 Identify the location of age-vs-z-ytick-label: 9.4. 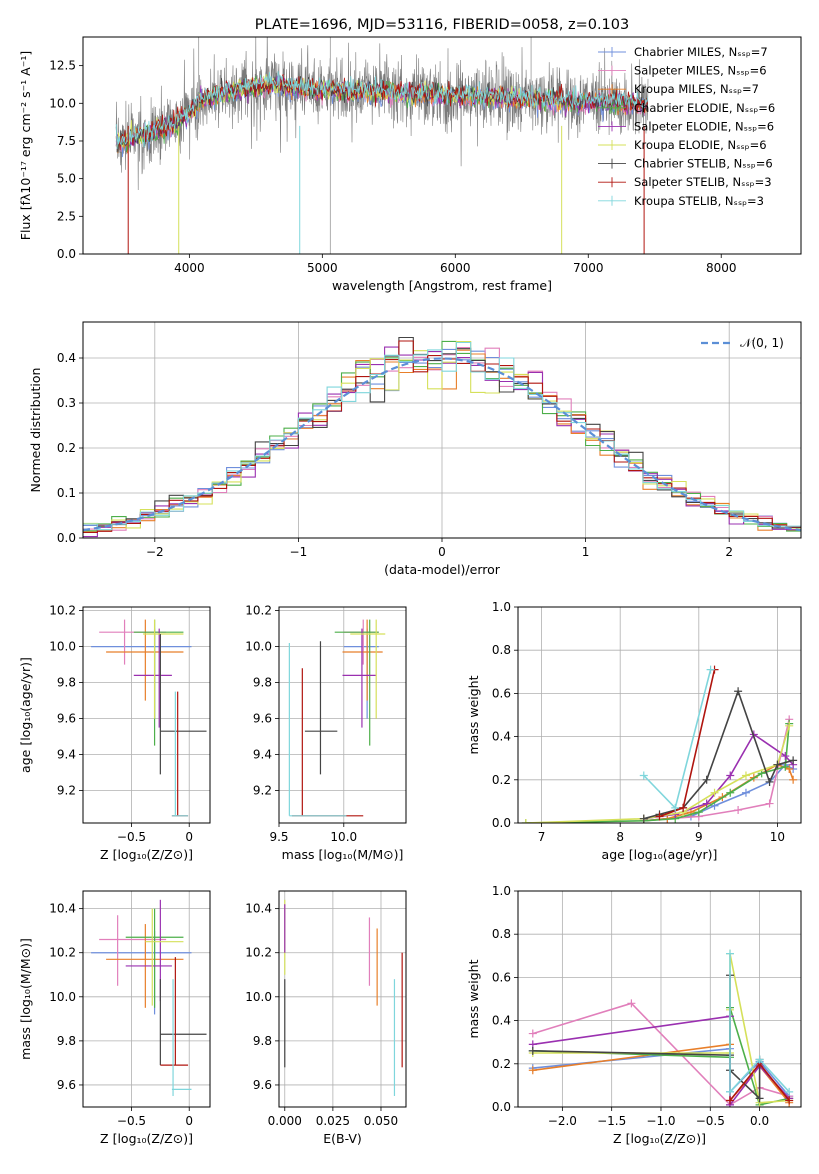
(66, 755).